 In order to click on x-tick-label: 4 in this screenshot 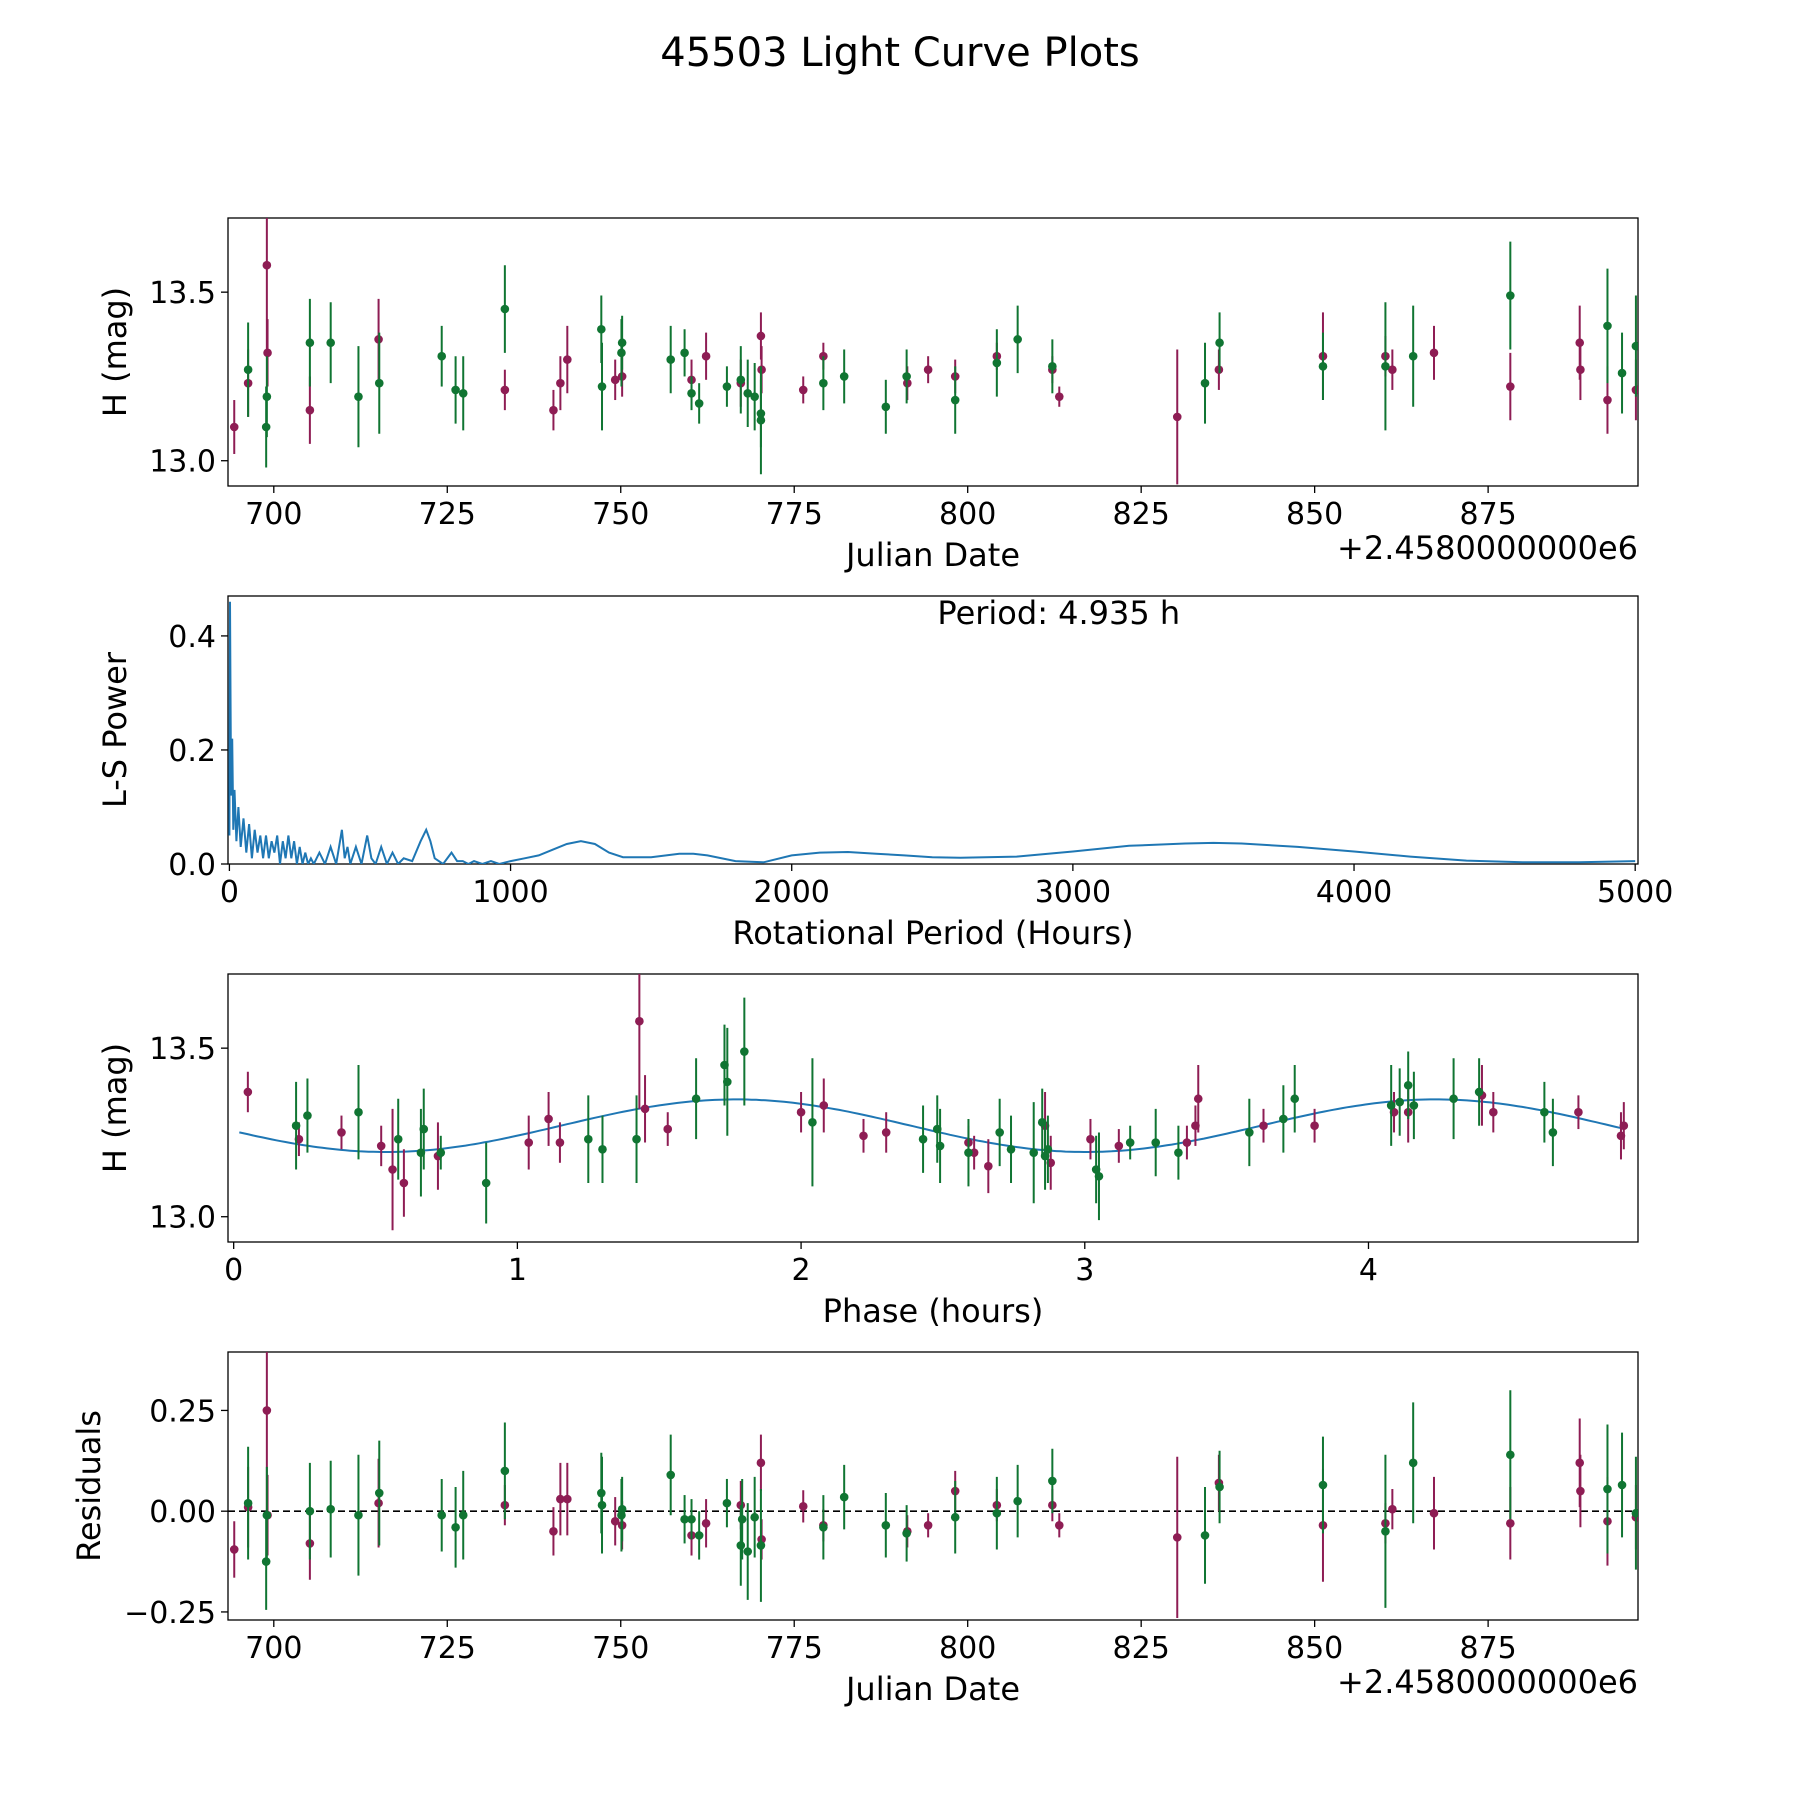, I will do `click(1368, 1270)`.